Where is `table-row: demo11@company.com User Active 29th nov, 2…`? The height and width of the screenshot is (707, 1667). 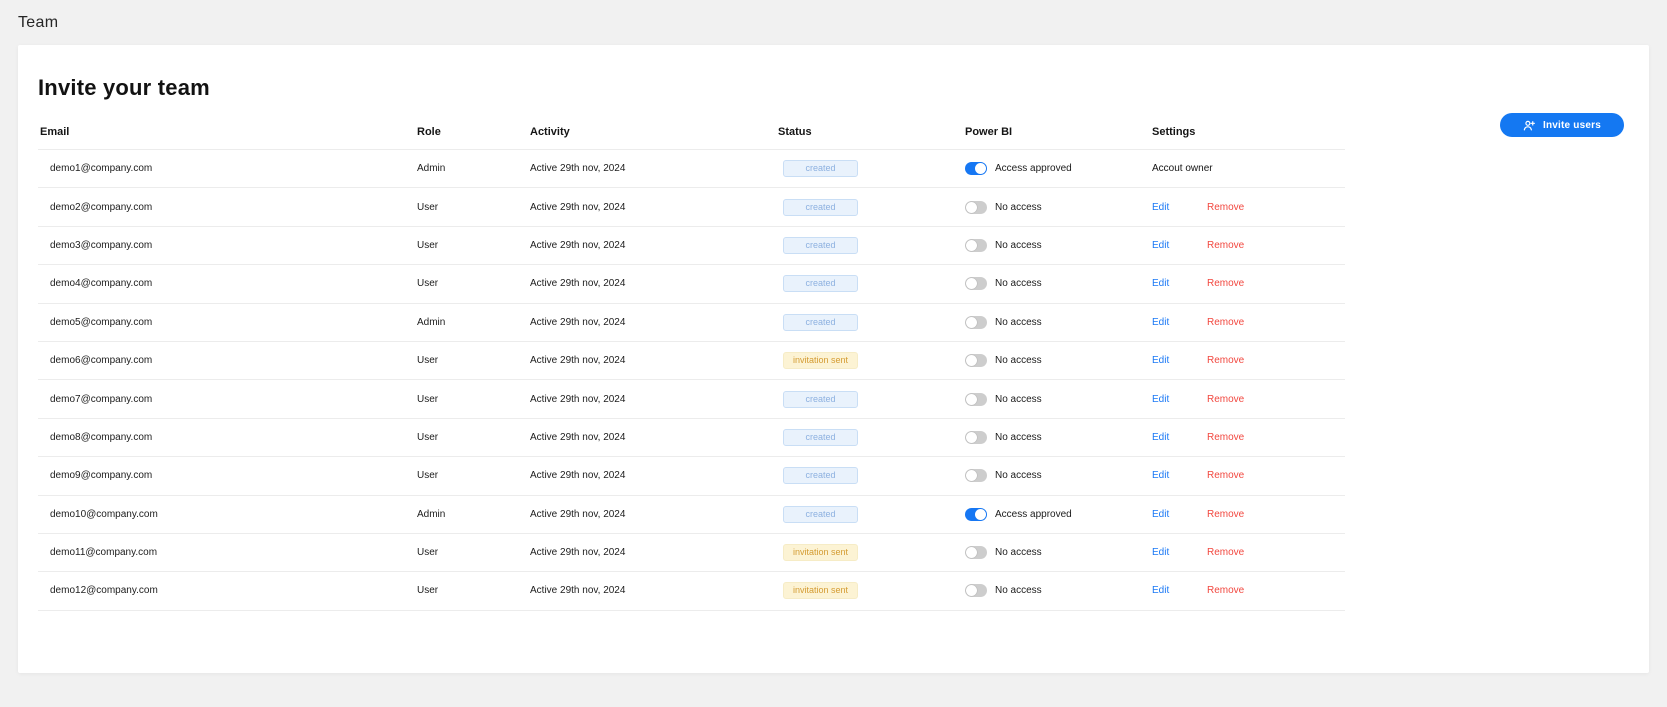
table-row: demo11@company.com User Active 29th nov, 2… is located at coordinates (691, 553).